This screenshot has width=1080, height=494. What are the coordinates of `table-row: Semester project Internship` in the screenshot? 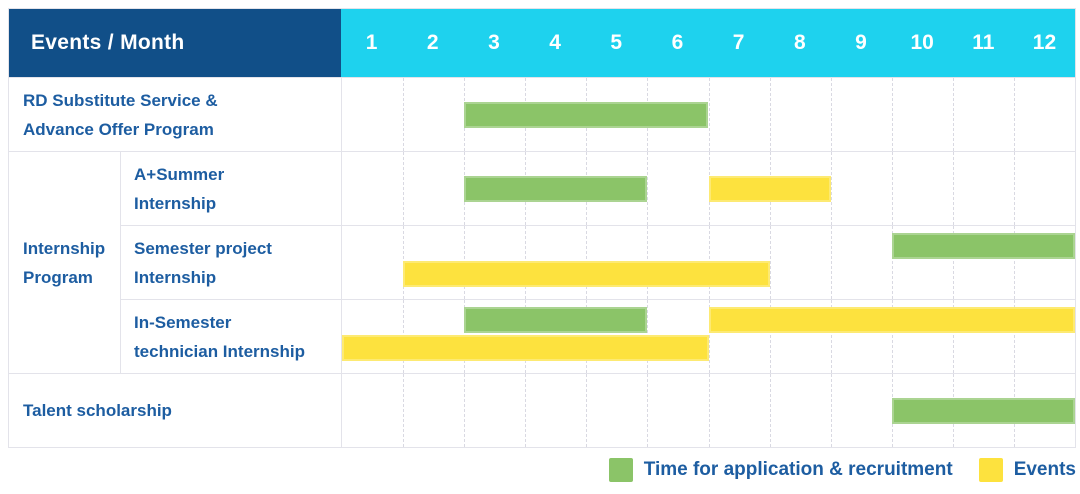 It's located at (598, 262).